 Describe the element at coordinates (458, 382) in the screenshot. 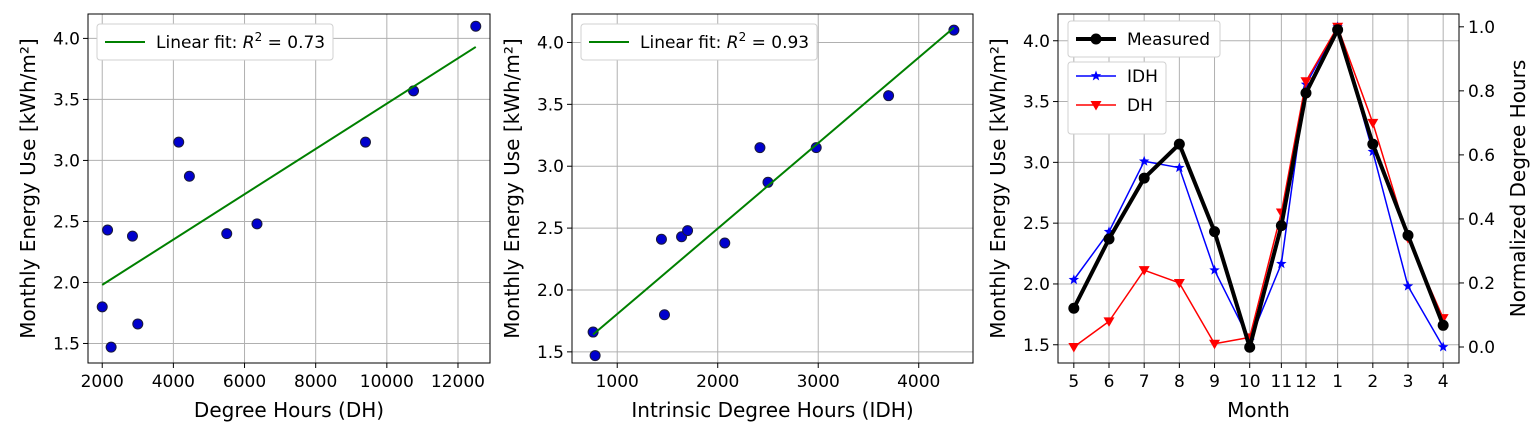

I see `x-tick-label: 12000` at that location.